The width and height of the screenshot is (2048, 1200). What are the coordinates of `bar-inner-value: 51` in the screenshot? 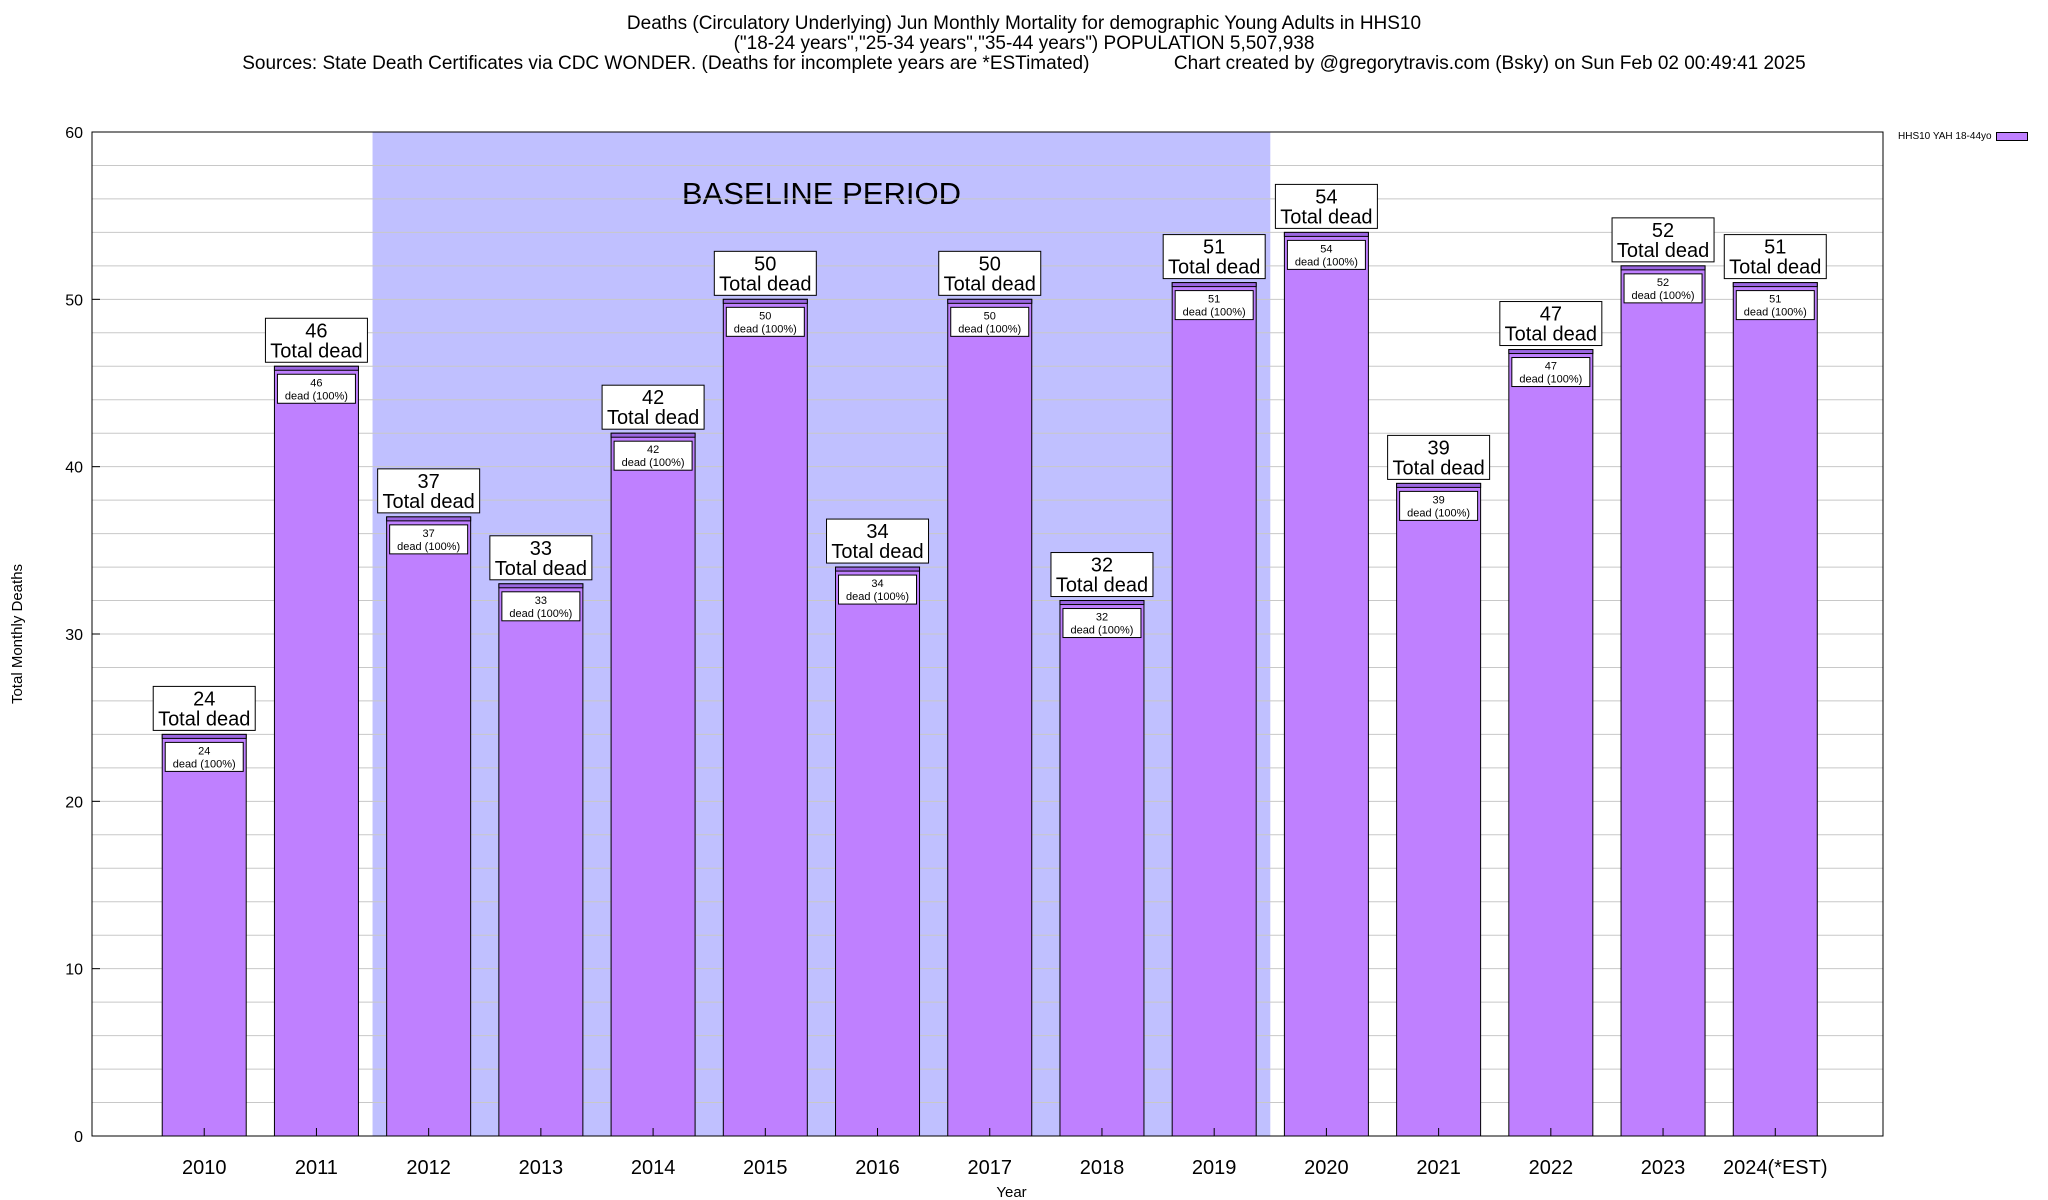 It's located at (1775, 300).